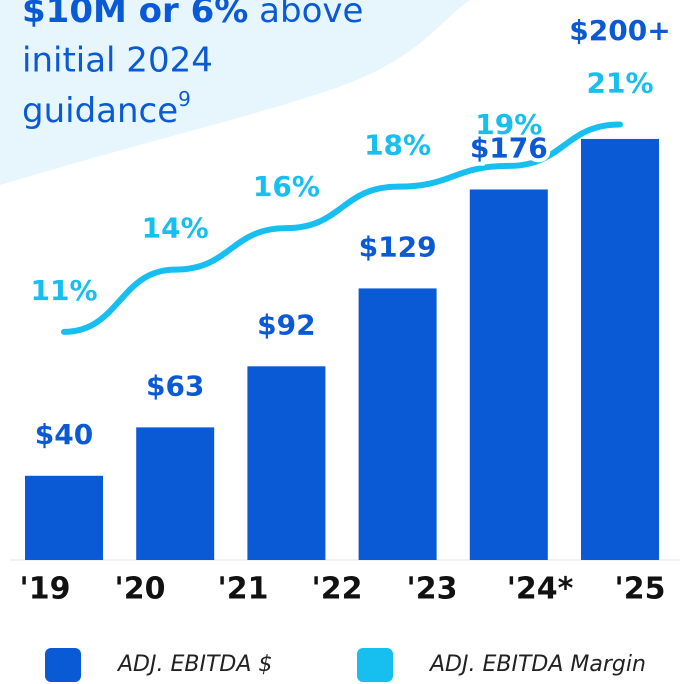 The image size is (690, 684). I want to click on margin-value-label: 18%, so click(397, 145).